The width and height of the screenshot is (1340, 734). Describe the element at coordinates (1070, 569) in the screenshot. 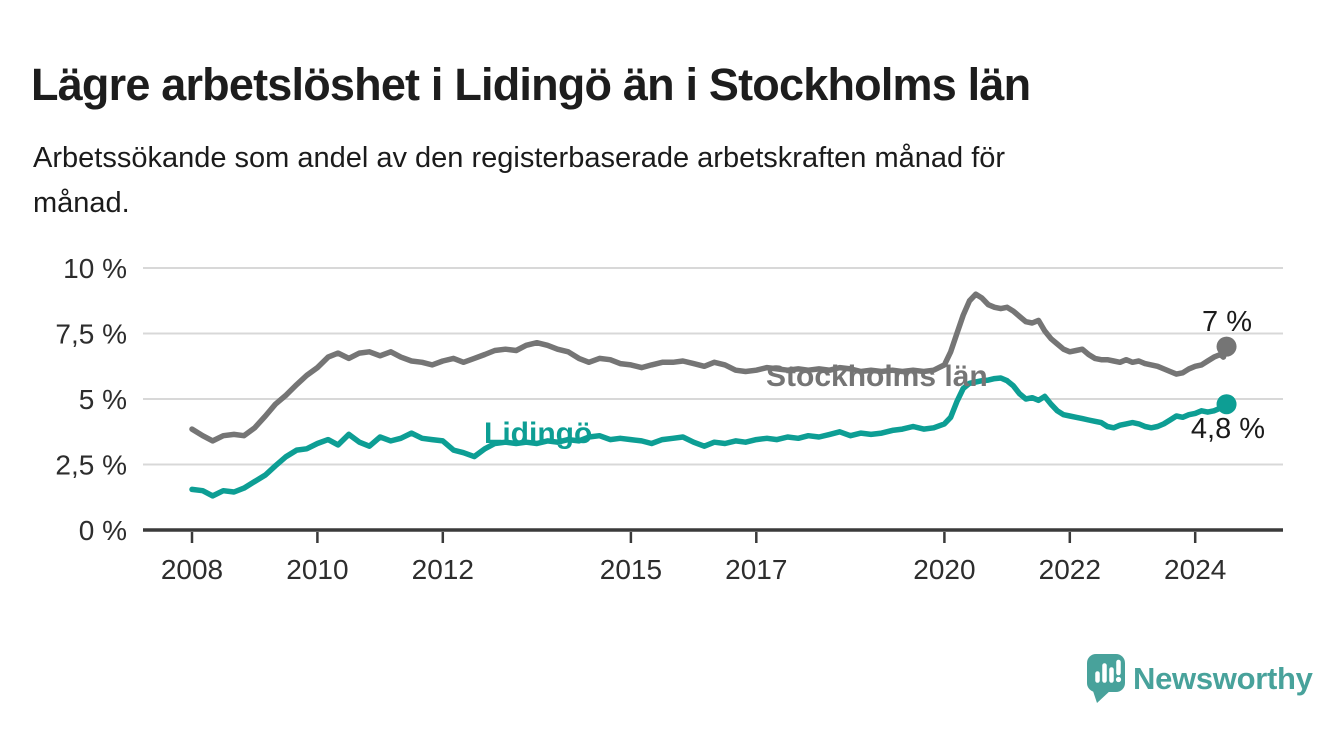

I see `x-tick-label: 2022` at that location.